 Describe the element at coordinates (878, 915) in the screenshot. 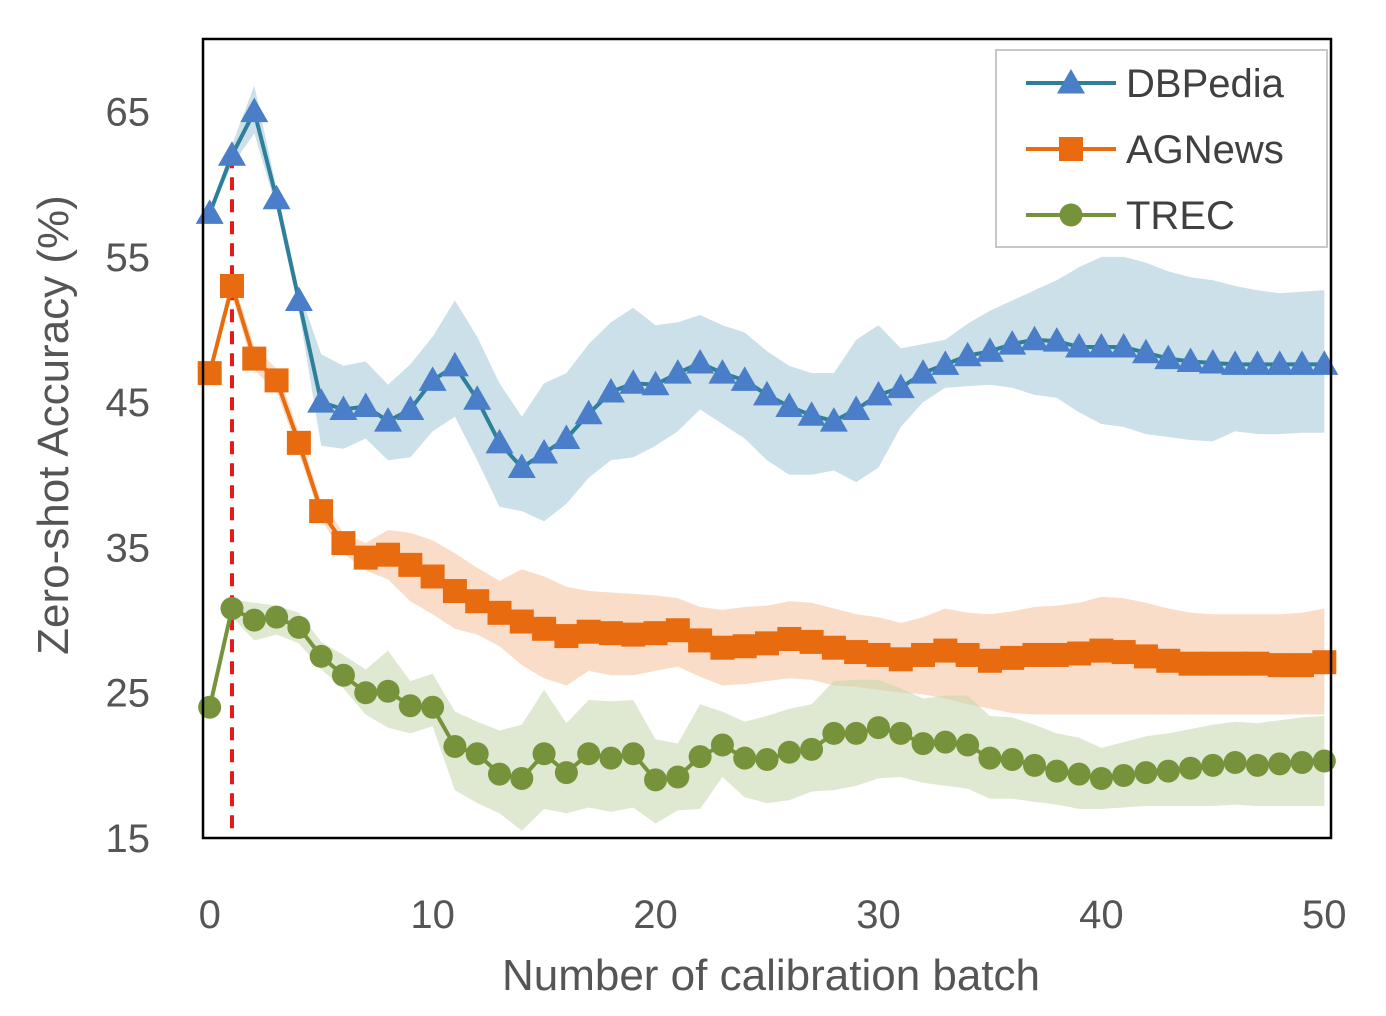

I see `x-tick-label: 30` at that location.